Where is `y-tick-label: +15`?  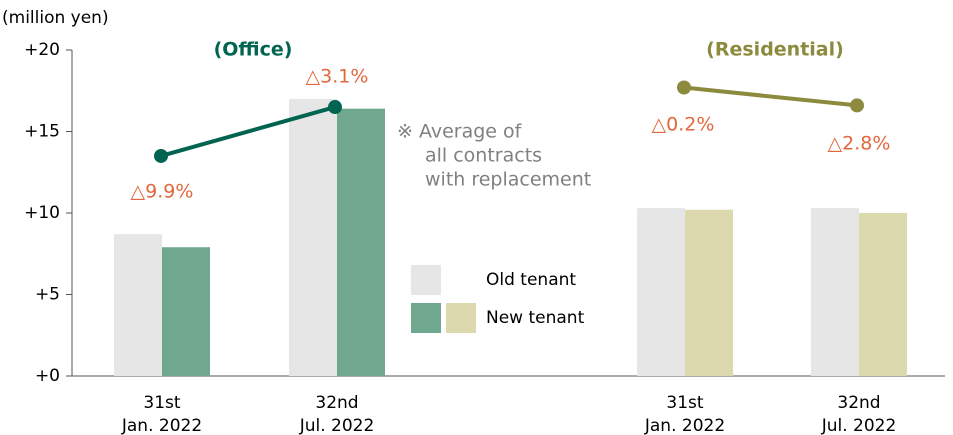 y-tick-label: +15 is located at coordinates (42, 132).